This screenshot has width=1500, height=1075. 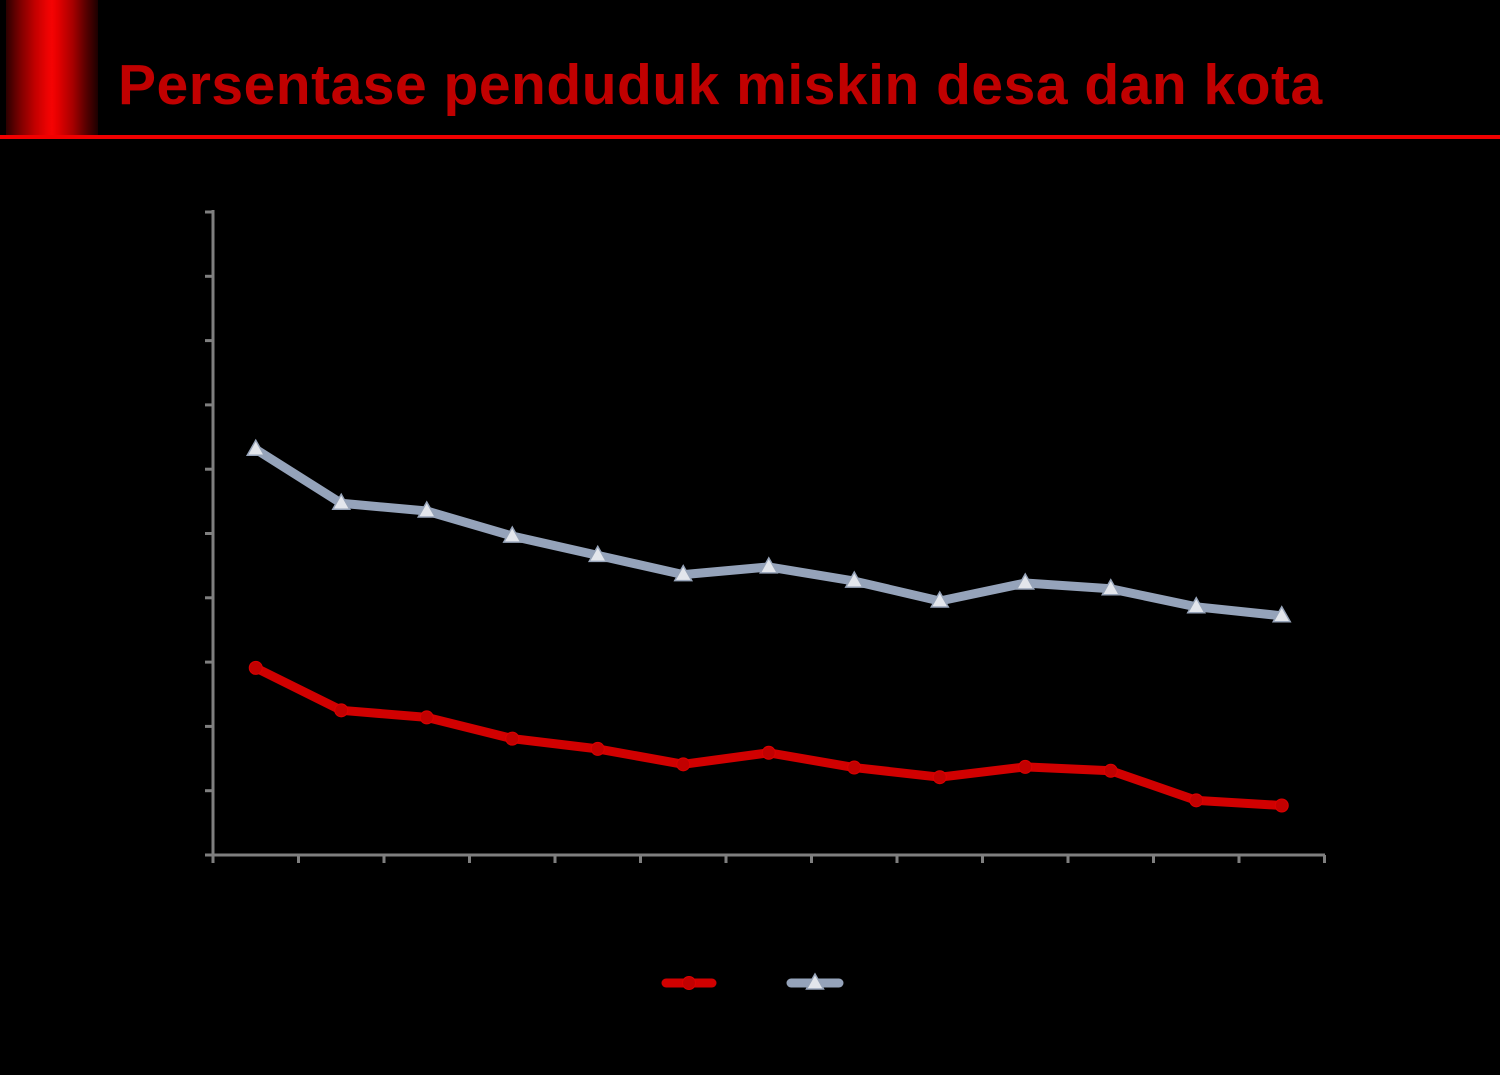 What do you see at coordinates (750, 137) in the screenshot?
I see `title-underline` at bounding box center [750, 137].